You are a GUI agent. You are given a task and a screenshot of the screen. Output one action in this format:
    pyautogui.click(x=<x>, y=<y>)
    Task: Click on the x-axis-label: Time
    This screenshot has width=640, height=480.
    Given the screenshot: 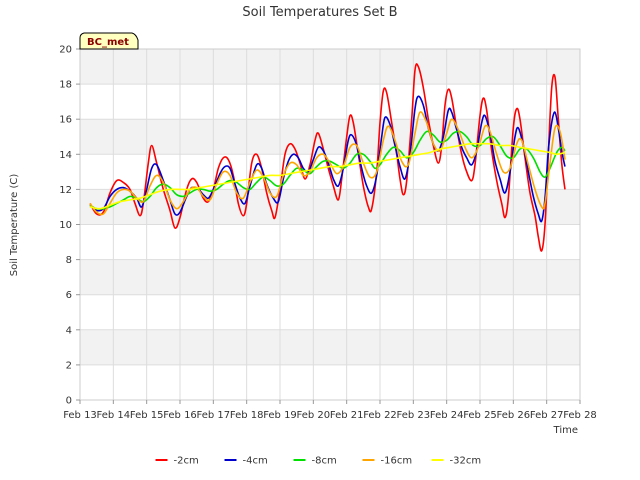 What is the action you would take?
    pyautogui.click(x=565, y=430)
    